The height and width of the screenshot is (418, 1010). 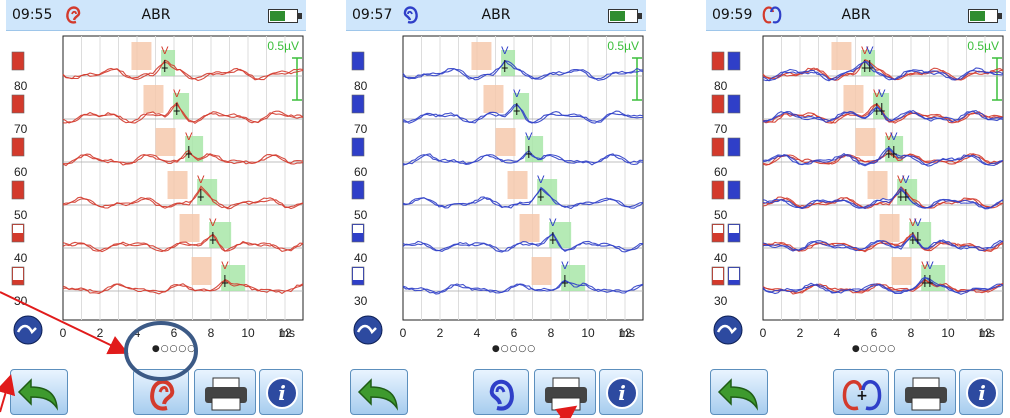 What do you see at coordinates (551, 333) in the screenshot?
I see `x-tick-label: 8` at bounding box center [551, 333].